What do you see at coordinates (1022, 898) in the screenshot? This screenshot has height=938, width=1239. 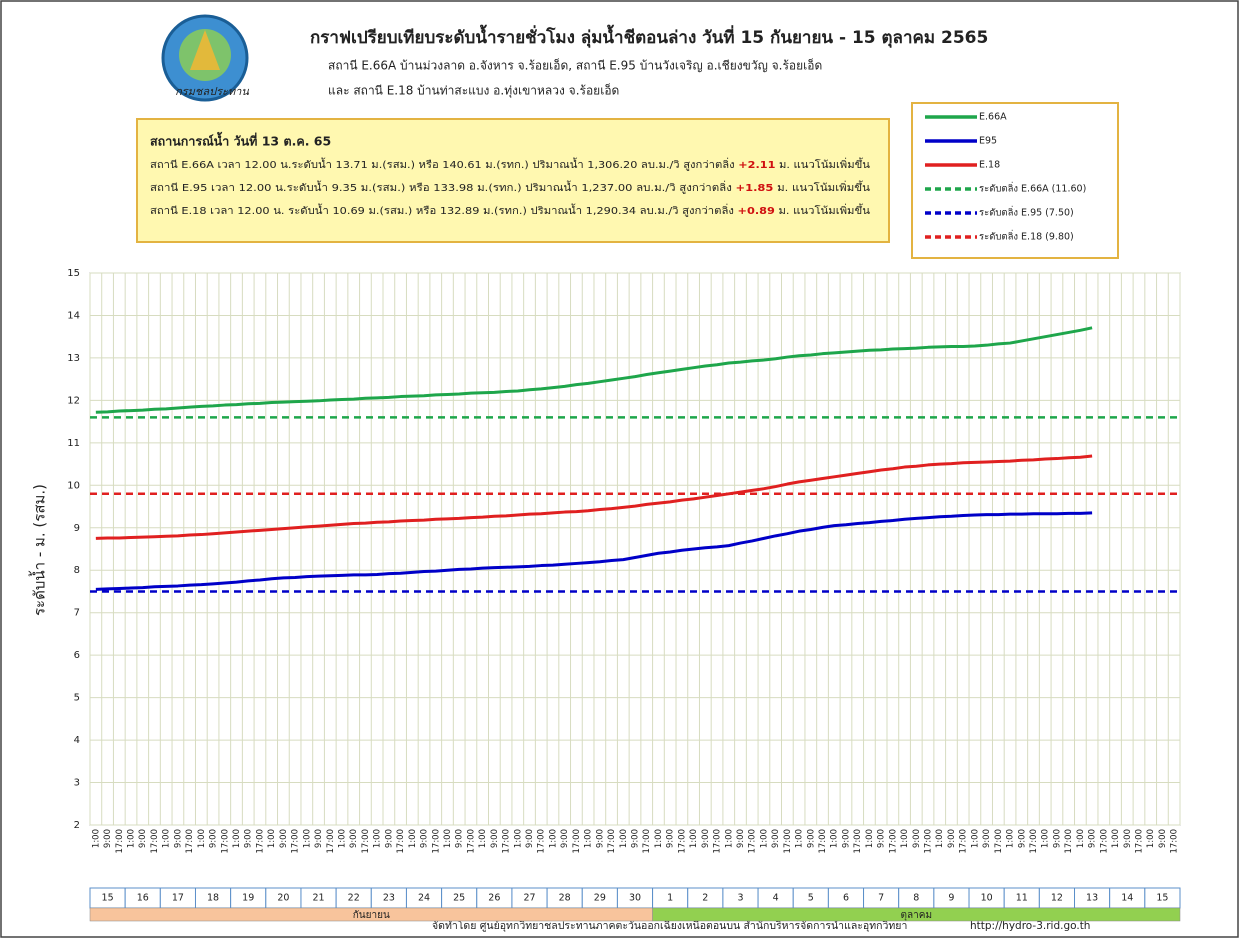 I see `day-label: 11` at bounding box center [1022, 898].